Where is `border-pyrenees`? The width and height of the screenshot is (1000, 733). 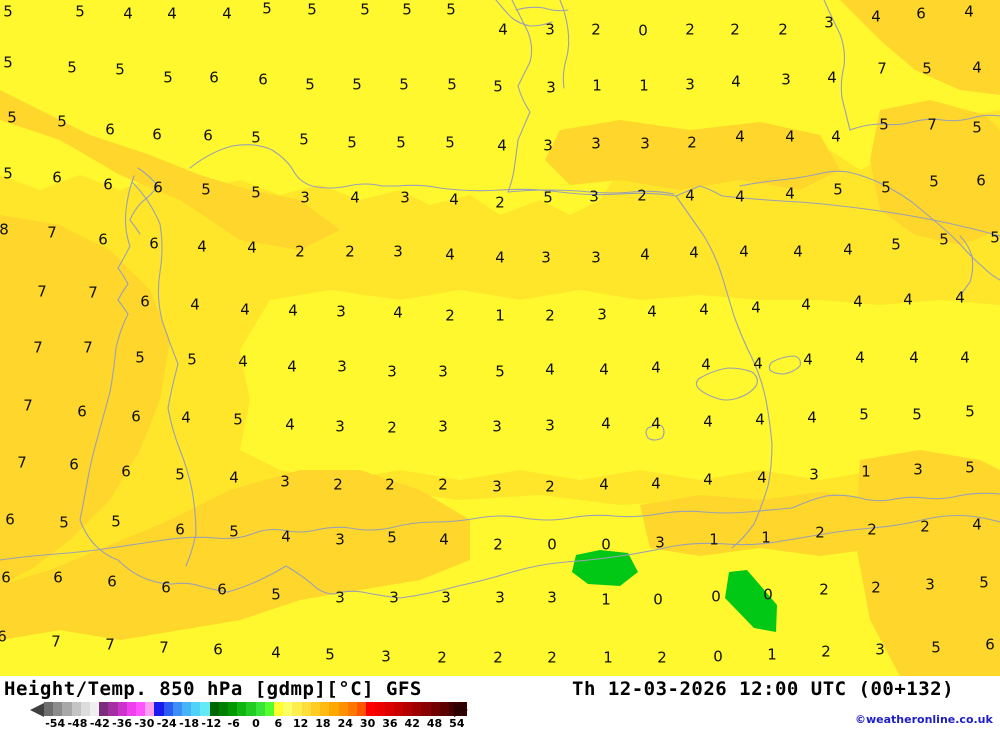
border-pyrenees is located at coordinates (591, 192).